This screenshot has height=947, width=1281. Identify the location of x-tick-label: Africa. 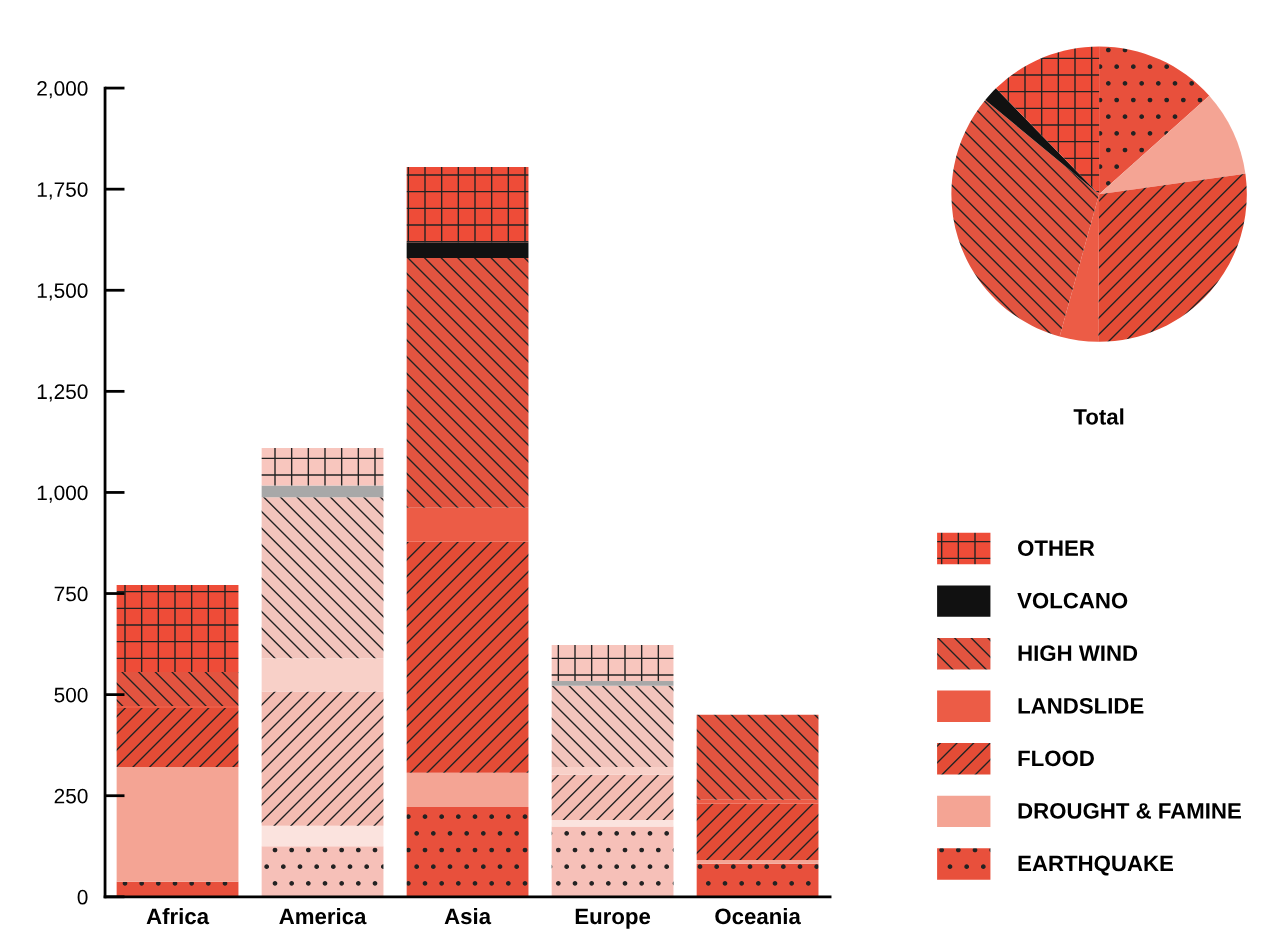
(178, 916).